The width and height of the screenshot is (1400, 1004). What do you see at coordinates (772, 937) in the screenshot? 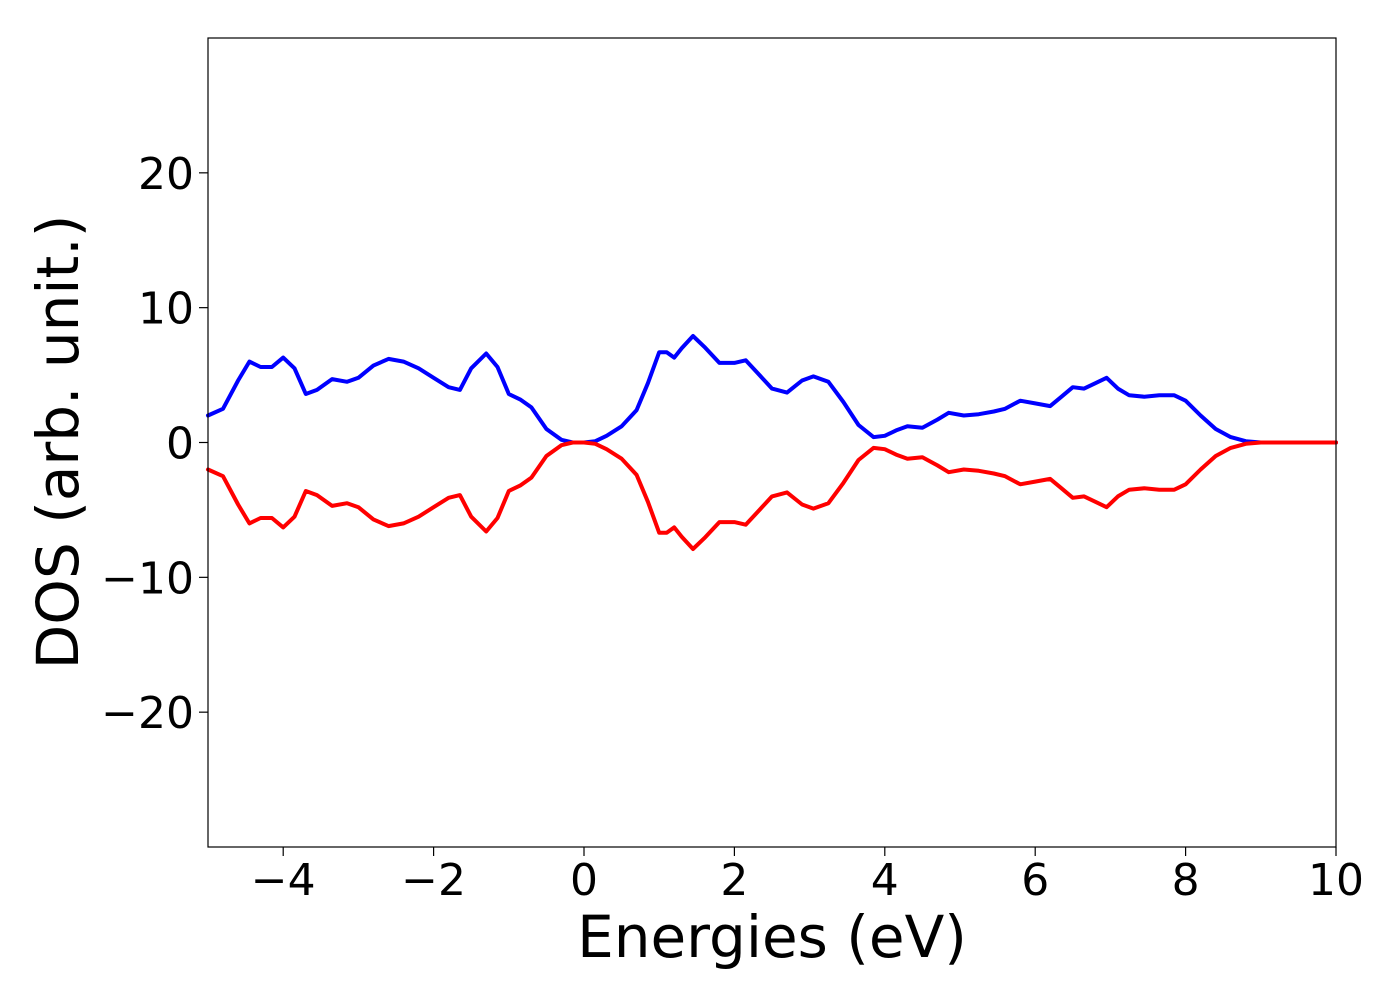
I see `x-axis-label: Energies (eV)` at bounding box center [772, 937].